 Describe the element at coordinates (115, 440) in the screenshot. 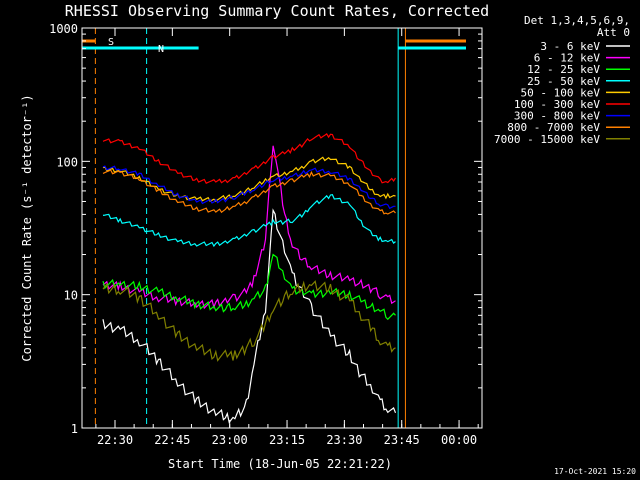

I see `x-tick-label: 22:30` at that location.